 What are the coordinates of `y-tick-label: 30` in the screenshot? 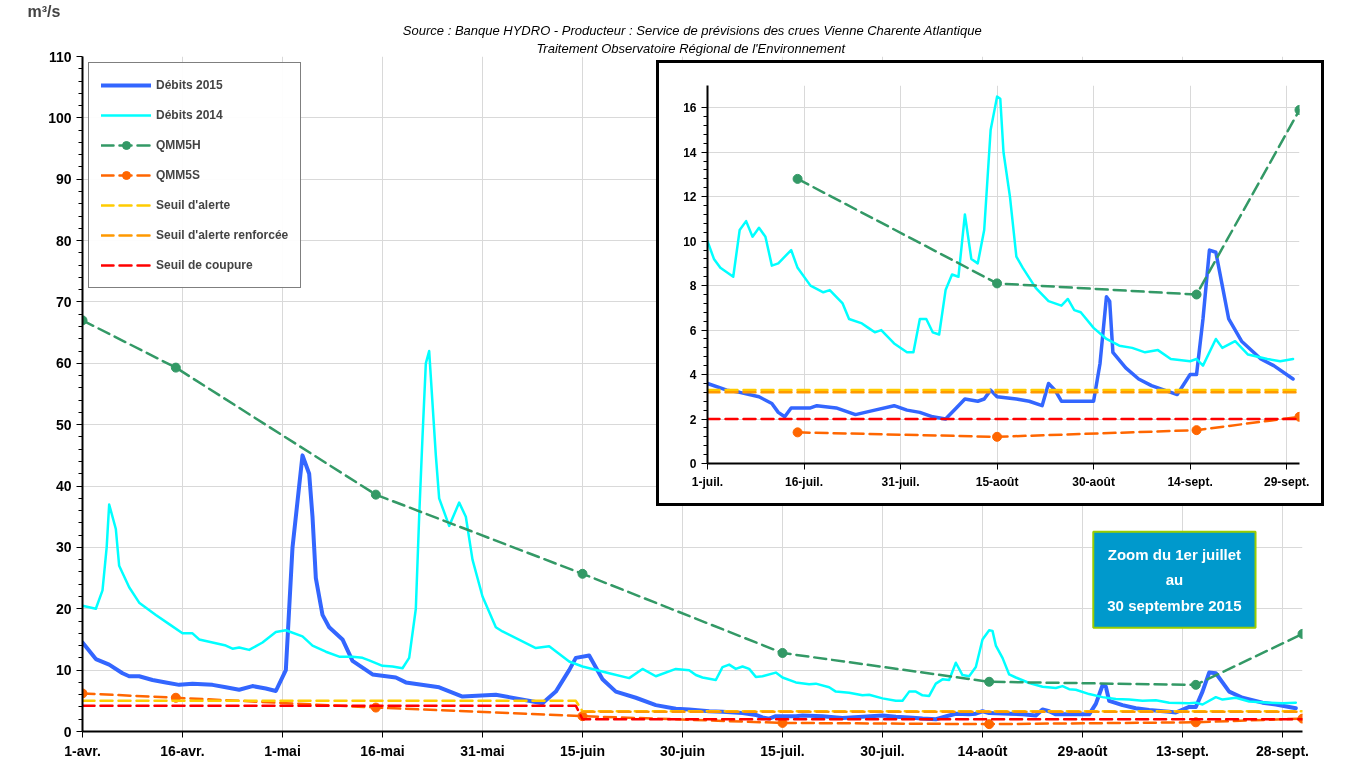 It's located at (63, 547).